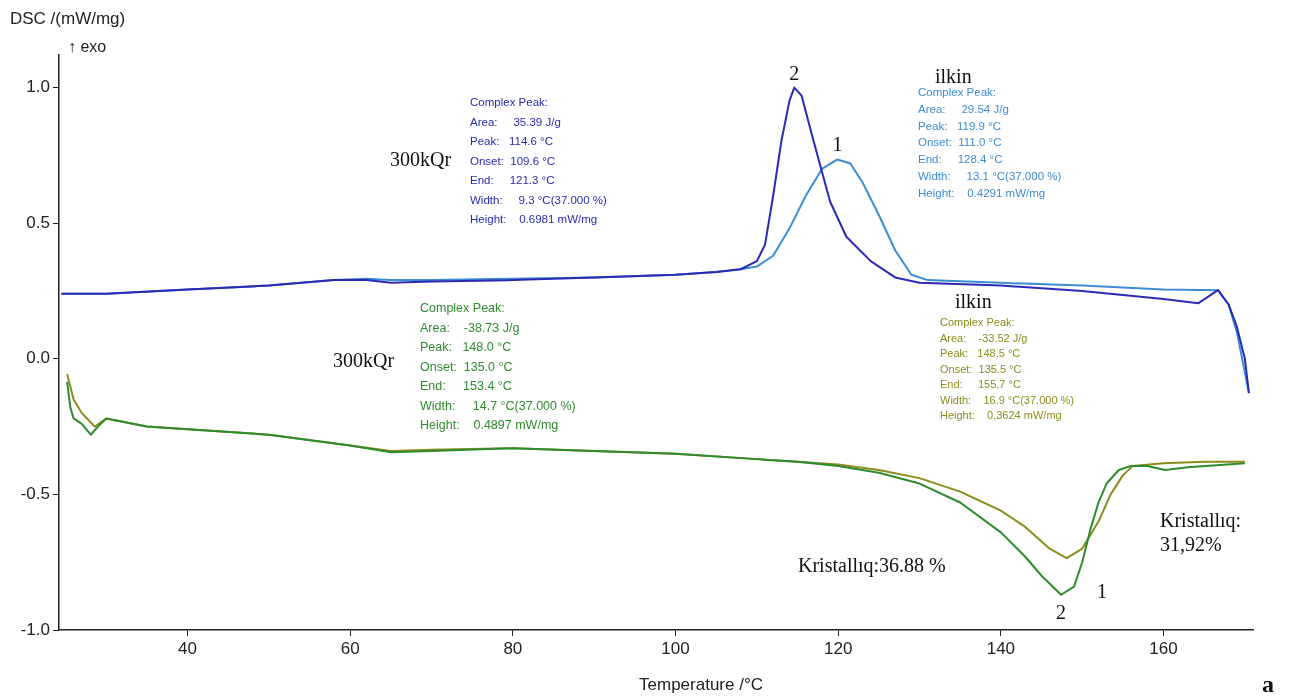  Describe the element at coordinates (872, 565) in the screenshot. I see `annotation: Kristallıq:36.88 %` at that location.